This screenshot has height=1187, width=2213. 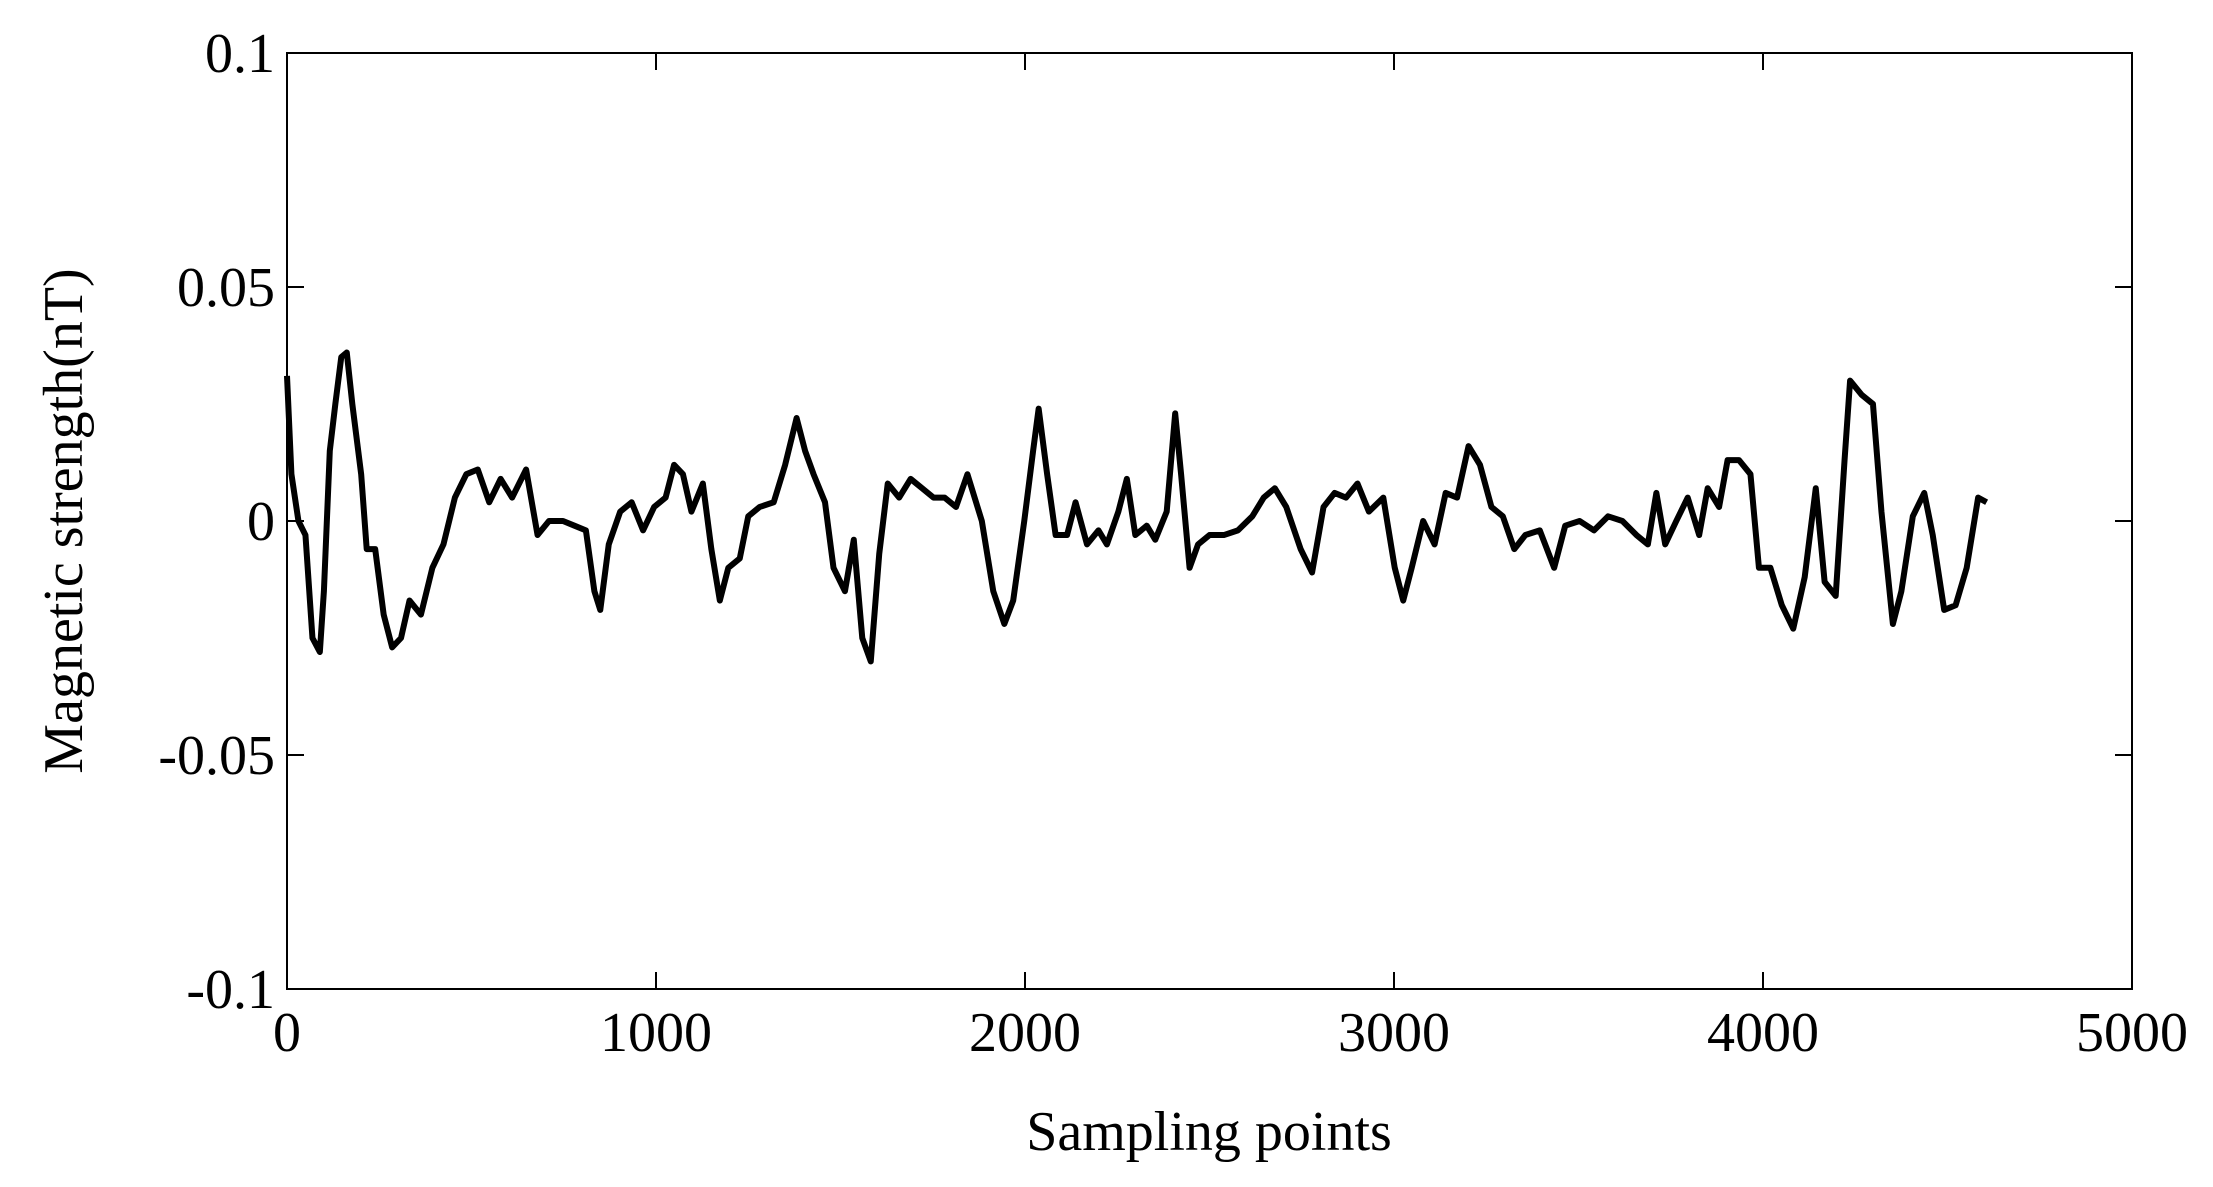 I want to click on x-axis-label: Sampling points, so click(x=1209, y=1132).